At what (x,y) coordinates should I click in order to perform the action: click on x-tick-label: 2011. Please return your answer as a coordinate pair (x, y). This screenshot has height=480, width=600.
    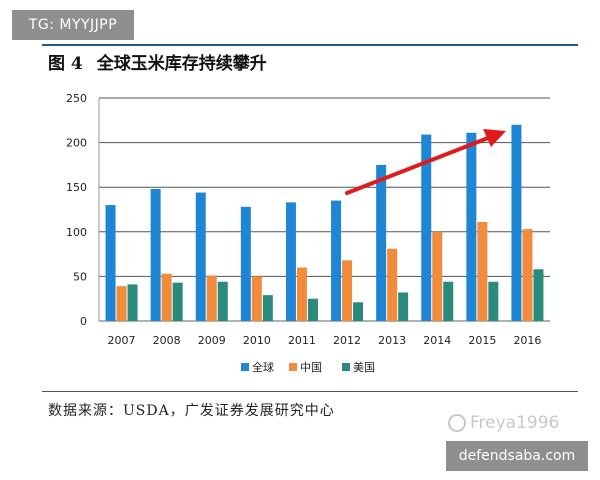
    Looking at the image, I should click on (302, 340).